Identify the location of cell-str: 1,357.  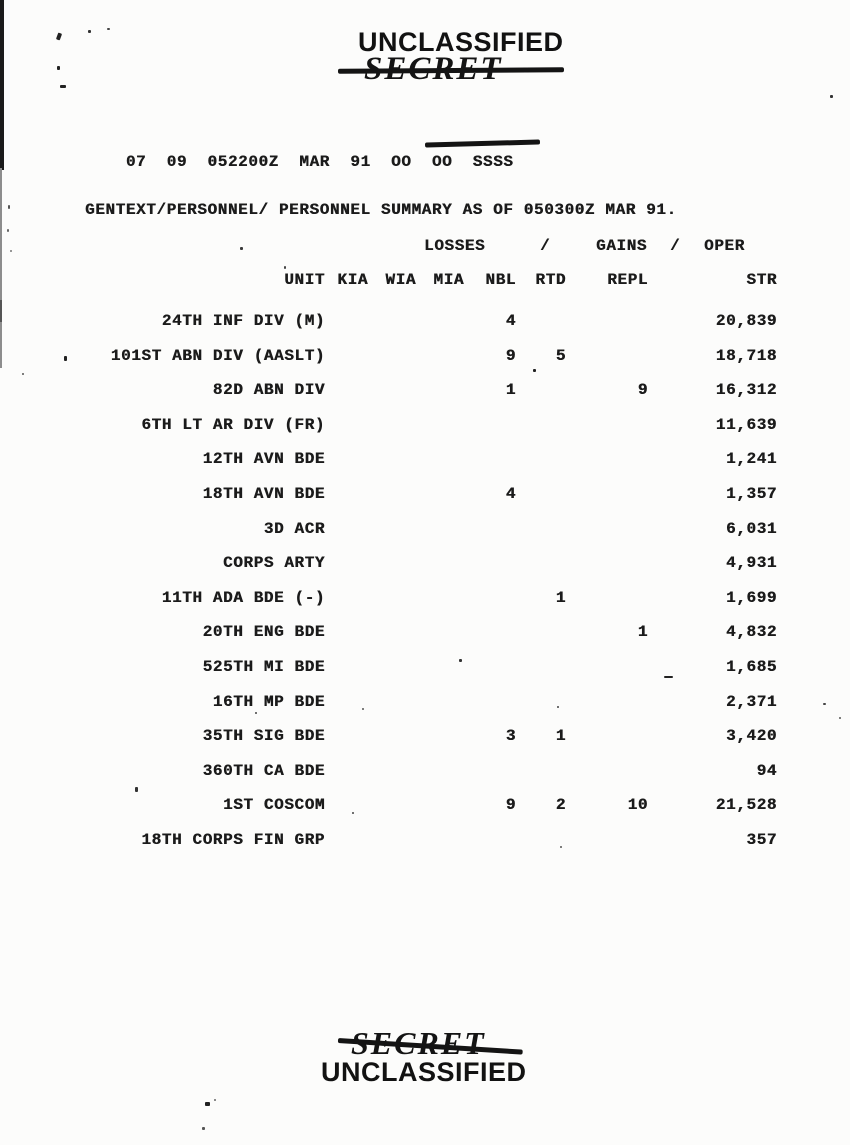
(751, 493).